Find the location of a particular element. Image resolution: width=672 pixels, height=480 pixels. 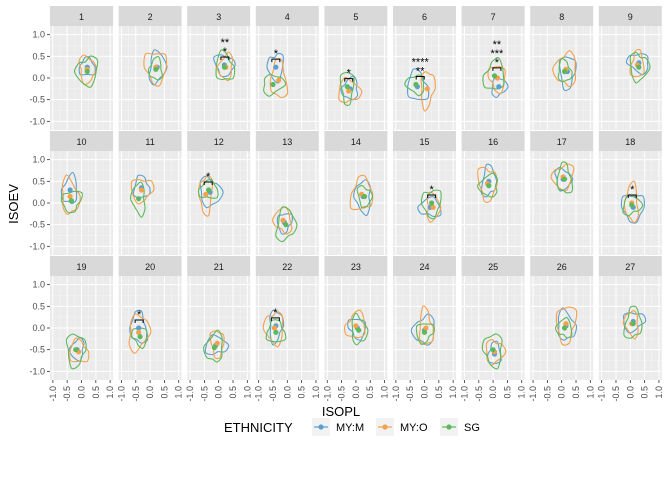

legend-key-point is located at coordinates (385, 427).